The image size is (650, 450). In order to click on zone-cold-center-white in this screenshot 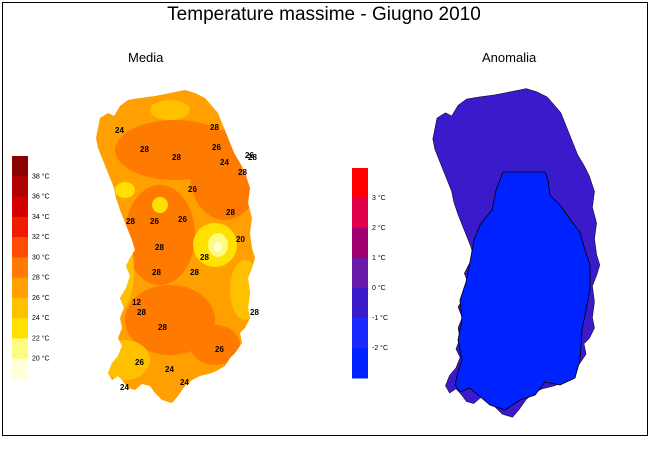, I will do `click(218, 247)`.